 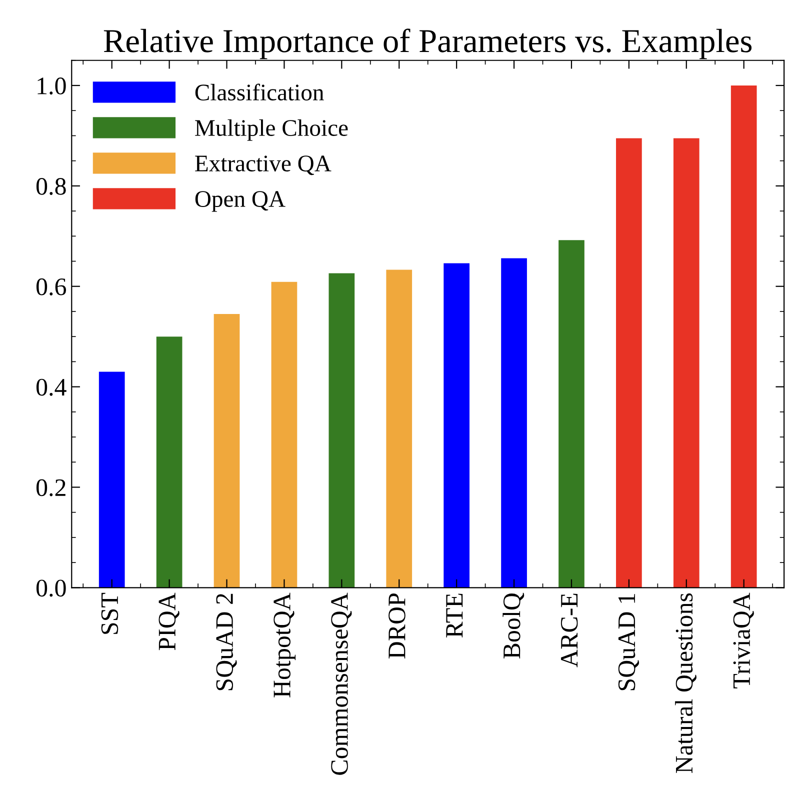 I want to click on x-tick-label: DROP, so click(x=397, y=626).